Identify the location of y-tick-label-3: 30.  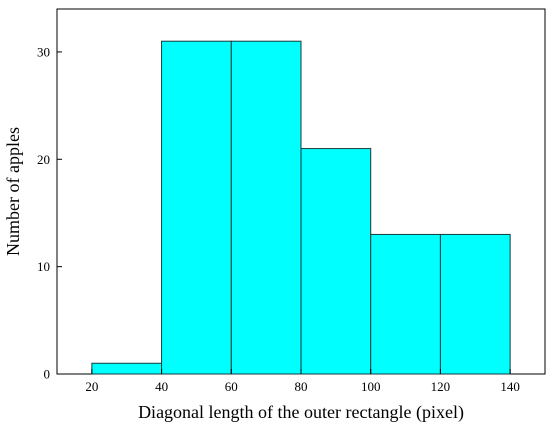
(43, 51).